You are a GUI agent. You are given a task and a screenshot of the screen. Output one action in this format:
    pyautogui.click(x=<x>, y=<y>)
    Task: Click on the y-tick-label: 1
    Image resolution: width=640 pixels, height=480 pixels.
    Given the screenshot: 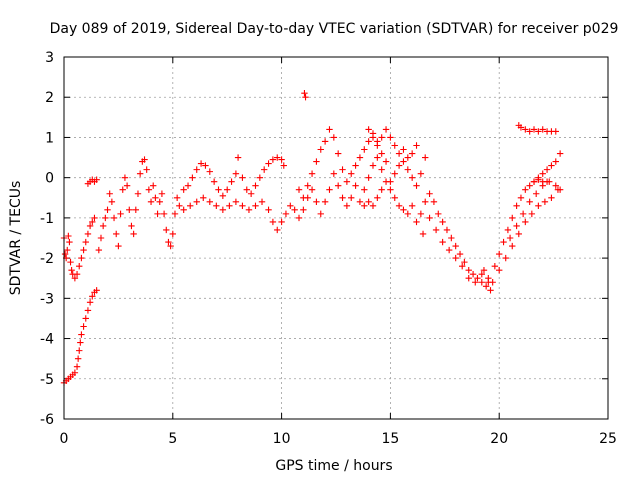 What is the action you would take?
    pyautogui.click(x=49, y=138)
    